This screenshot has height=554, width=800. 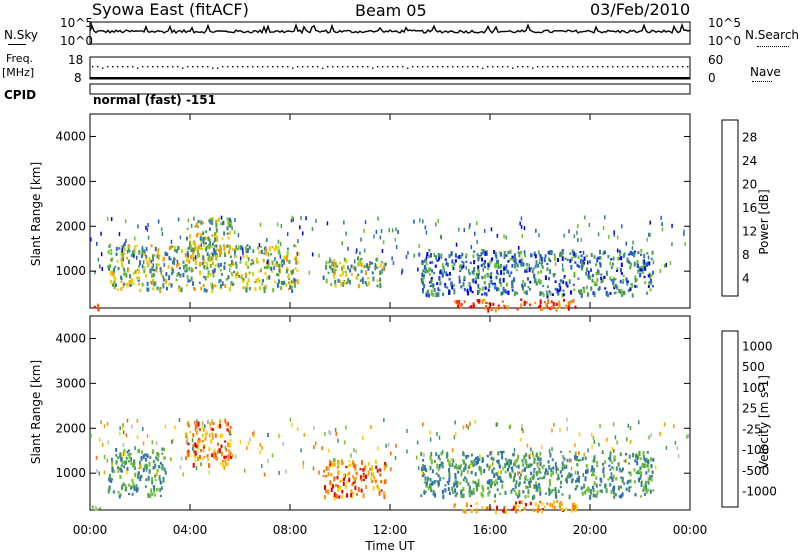 What do you see at coordinates (749, 138) in the screenshot?
I see `colorbar-tick-label: 28` at bounding box center [749, 138].